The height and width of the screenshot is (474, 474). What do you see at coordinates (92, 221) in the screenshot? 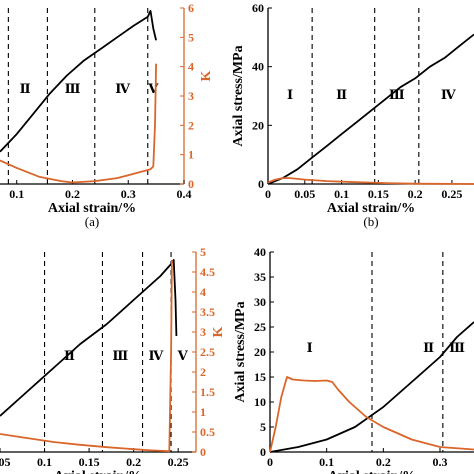
I see `panel-label: (a)` at bounding box center [92, 221].